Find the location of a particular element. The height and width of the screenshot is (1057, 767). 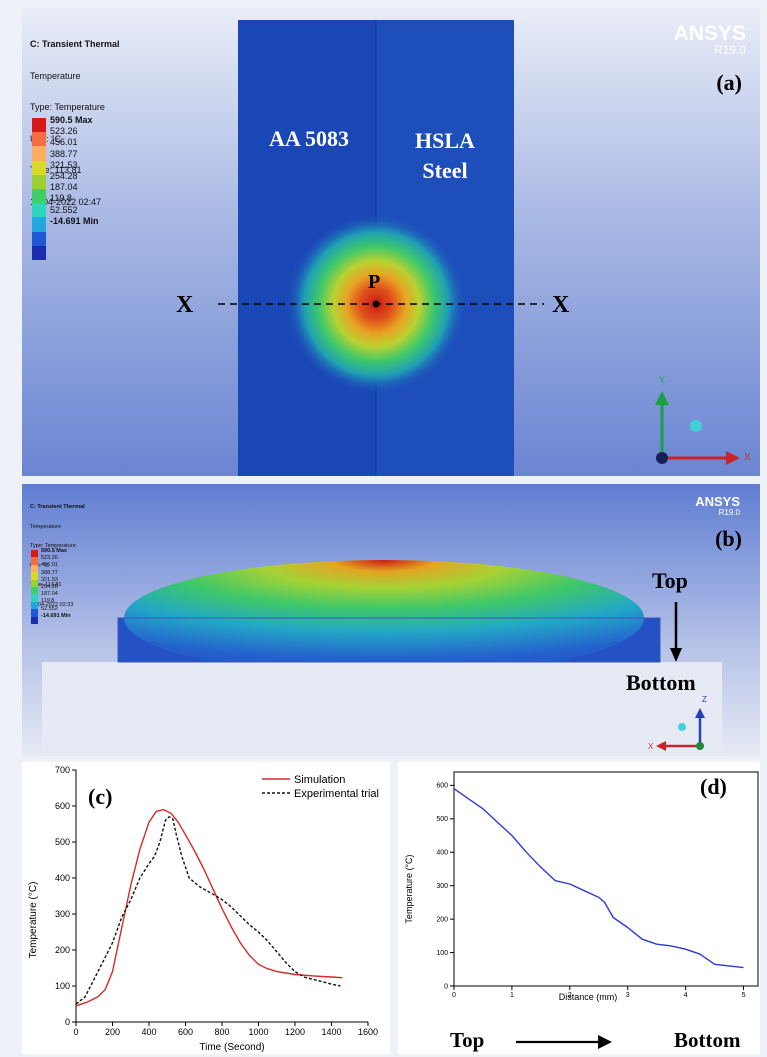

panel-tag-a: (a) is located at coordinates (729, 82).